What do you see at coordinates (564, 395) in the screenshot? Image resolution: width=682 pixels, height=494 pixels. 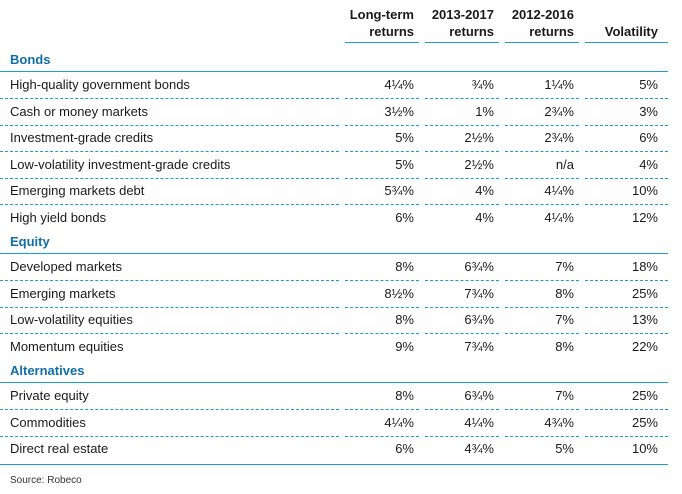 I see `row-value: 7%` at bounding box center [564, 395].